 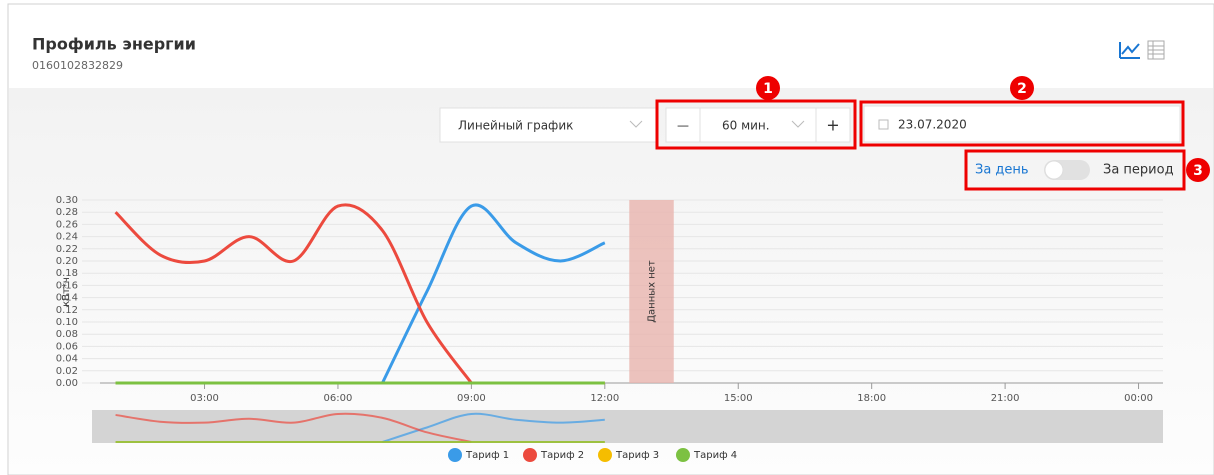 What do you see at coordinates (67, 273) in the screenshot?
I see `y-tick-label: 0.18` at bounding box center [67, 273].